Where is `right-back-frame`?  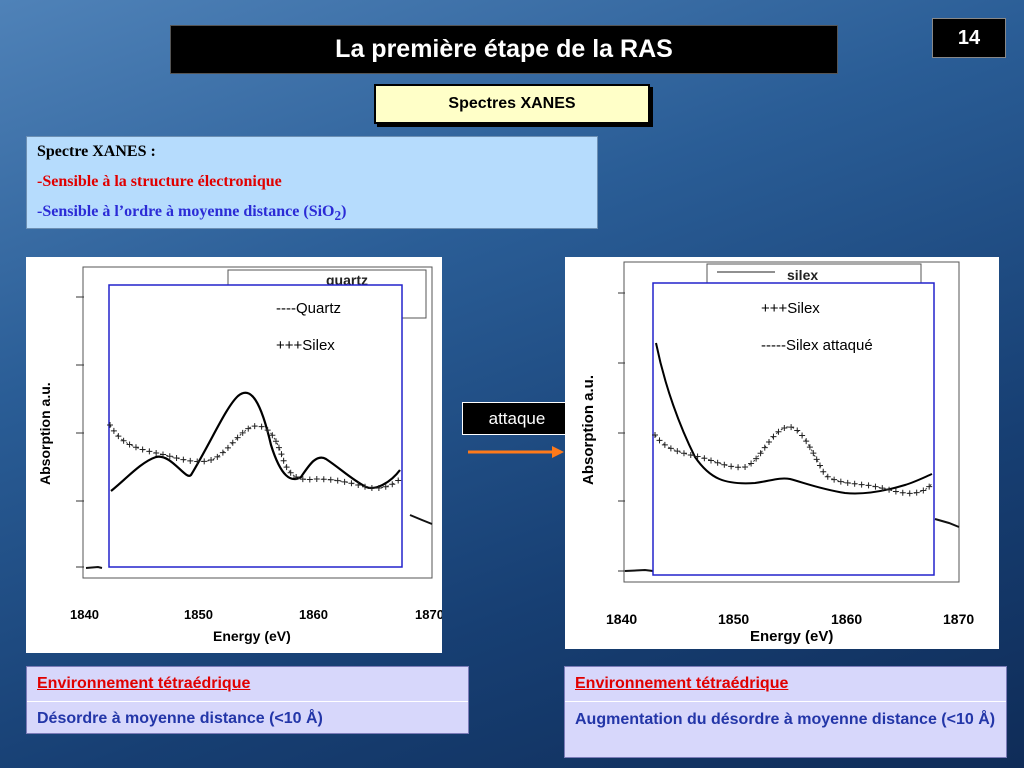
right-back-frame is located at coordinates (791, 422).